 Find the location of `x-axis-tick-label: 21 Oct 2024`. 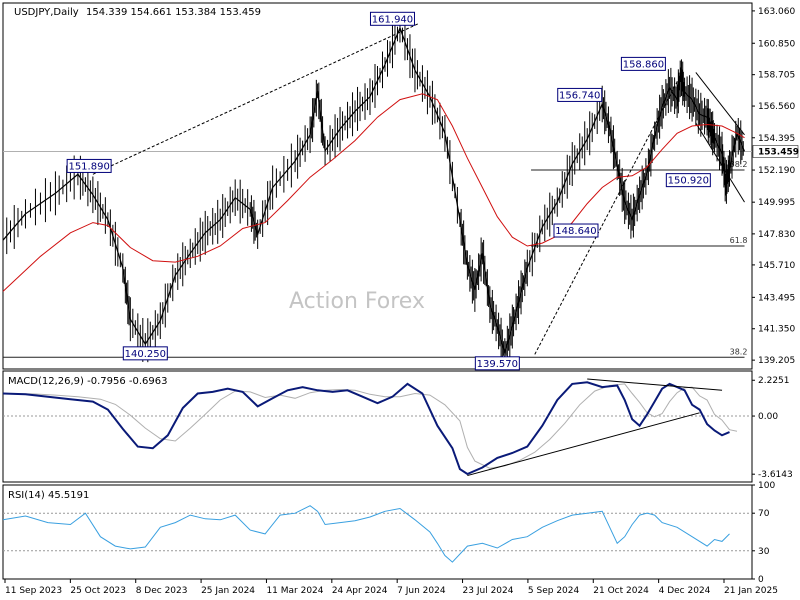

x-axis-tick-label: 21 Oct 2024 is located at coordinates (621, 591).